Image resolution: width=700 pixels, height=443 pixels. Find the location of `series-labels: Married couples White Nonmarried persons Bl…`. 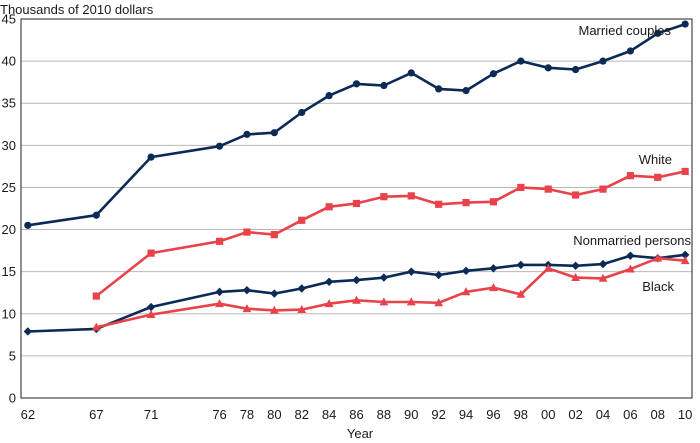

series-labels: Married couples White Nonmarried persons Bl… is located at coordinates (632, 158).